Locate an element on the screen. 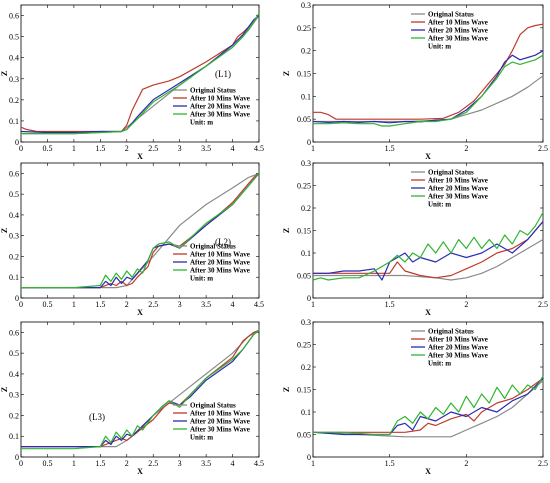  y-tick-label: 0.5 is located at coordinates (14, 194).